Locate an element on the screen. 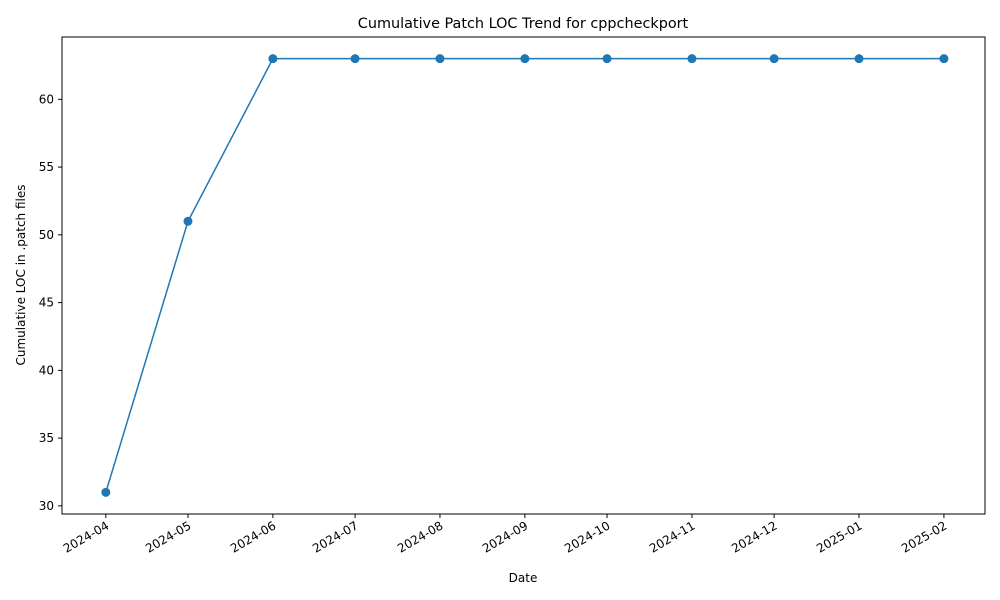 This screenshot has width=1000, height=600. x-axis-label: Date is located at coordinates (523, 578).